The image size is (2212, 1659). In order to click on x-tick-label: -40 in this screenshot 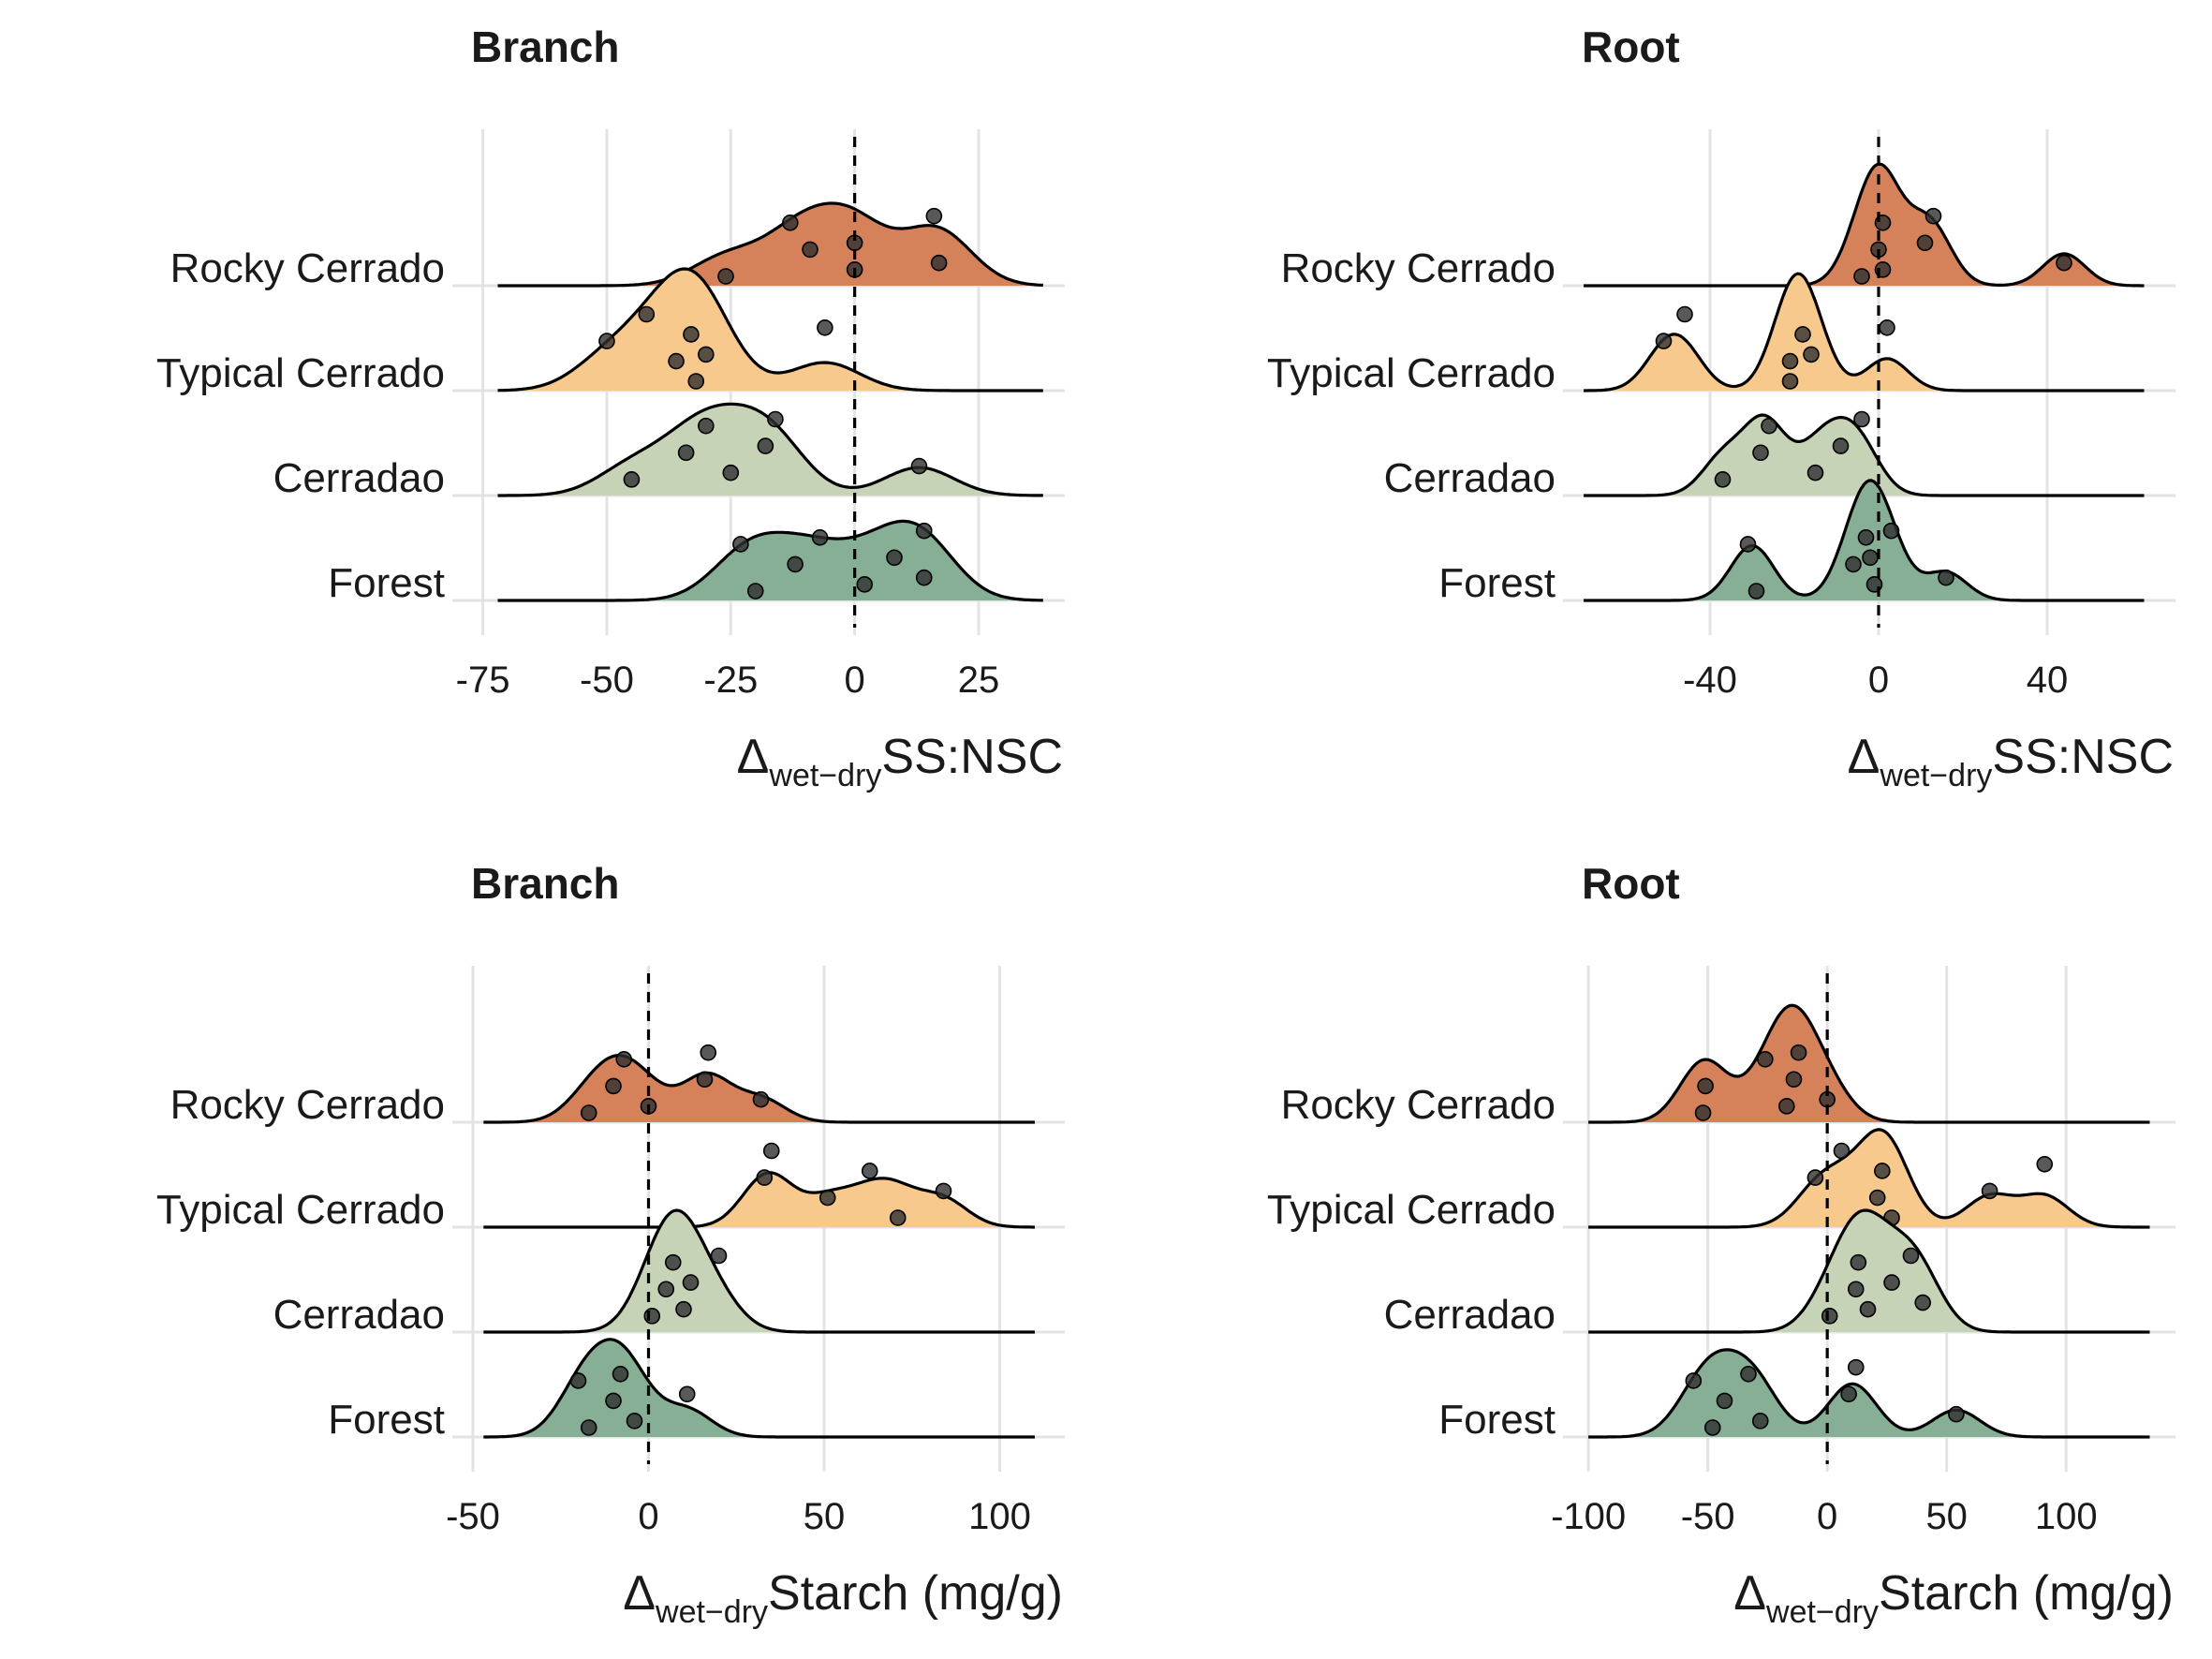, I will do `click(1710, 680)`.